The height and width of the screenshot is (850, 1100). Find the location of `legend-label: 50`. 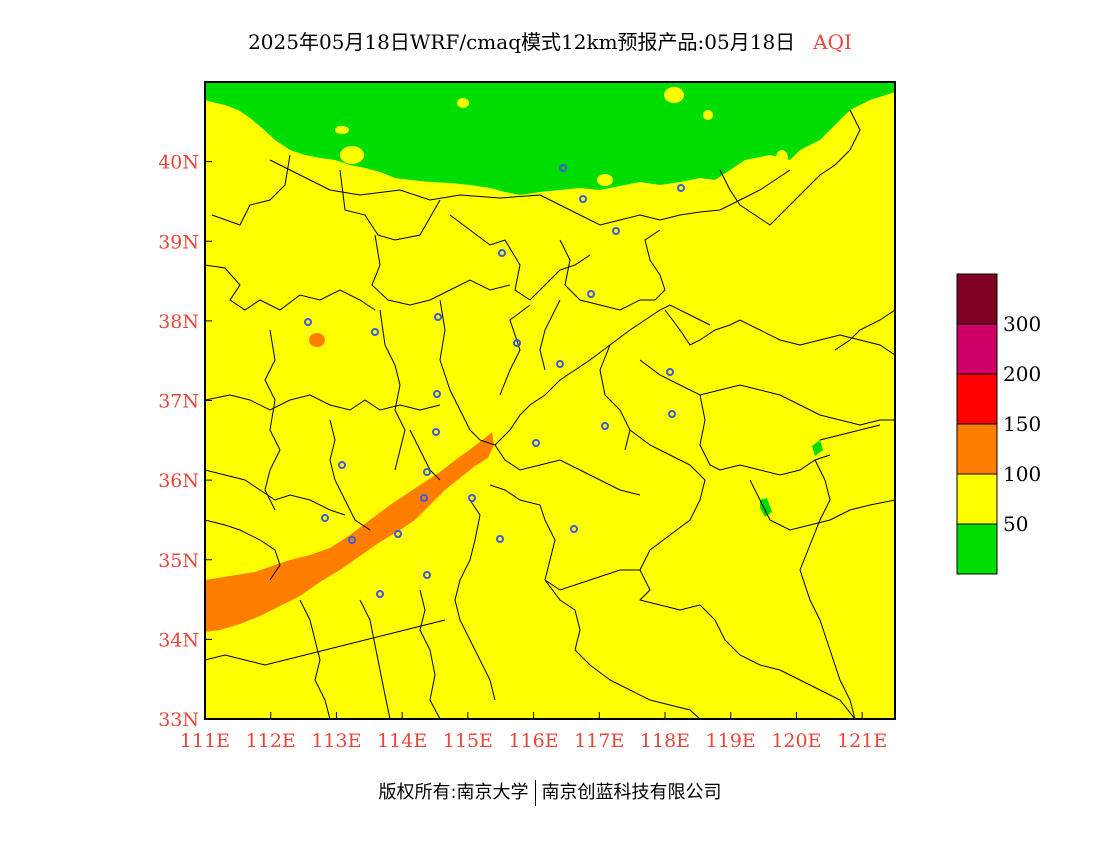

legend-label: 50 is located at coordinates (1015, 524).